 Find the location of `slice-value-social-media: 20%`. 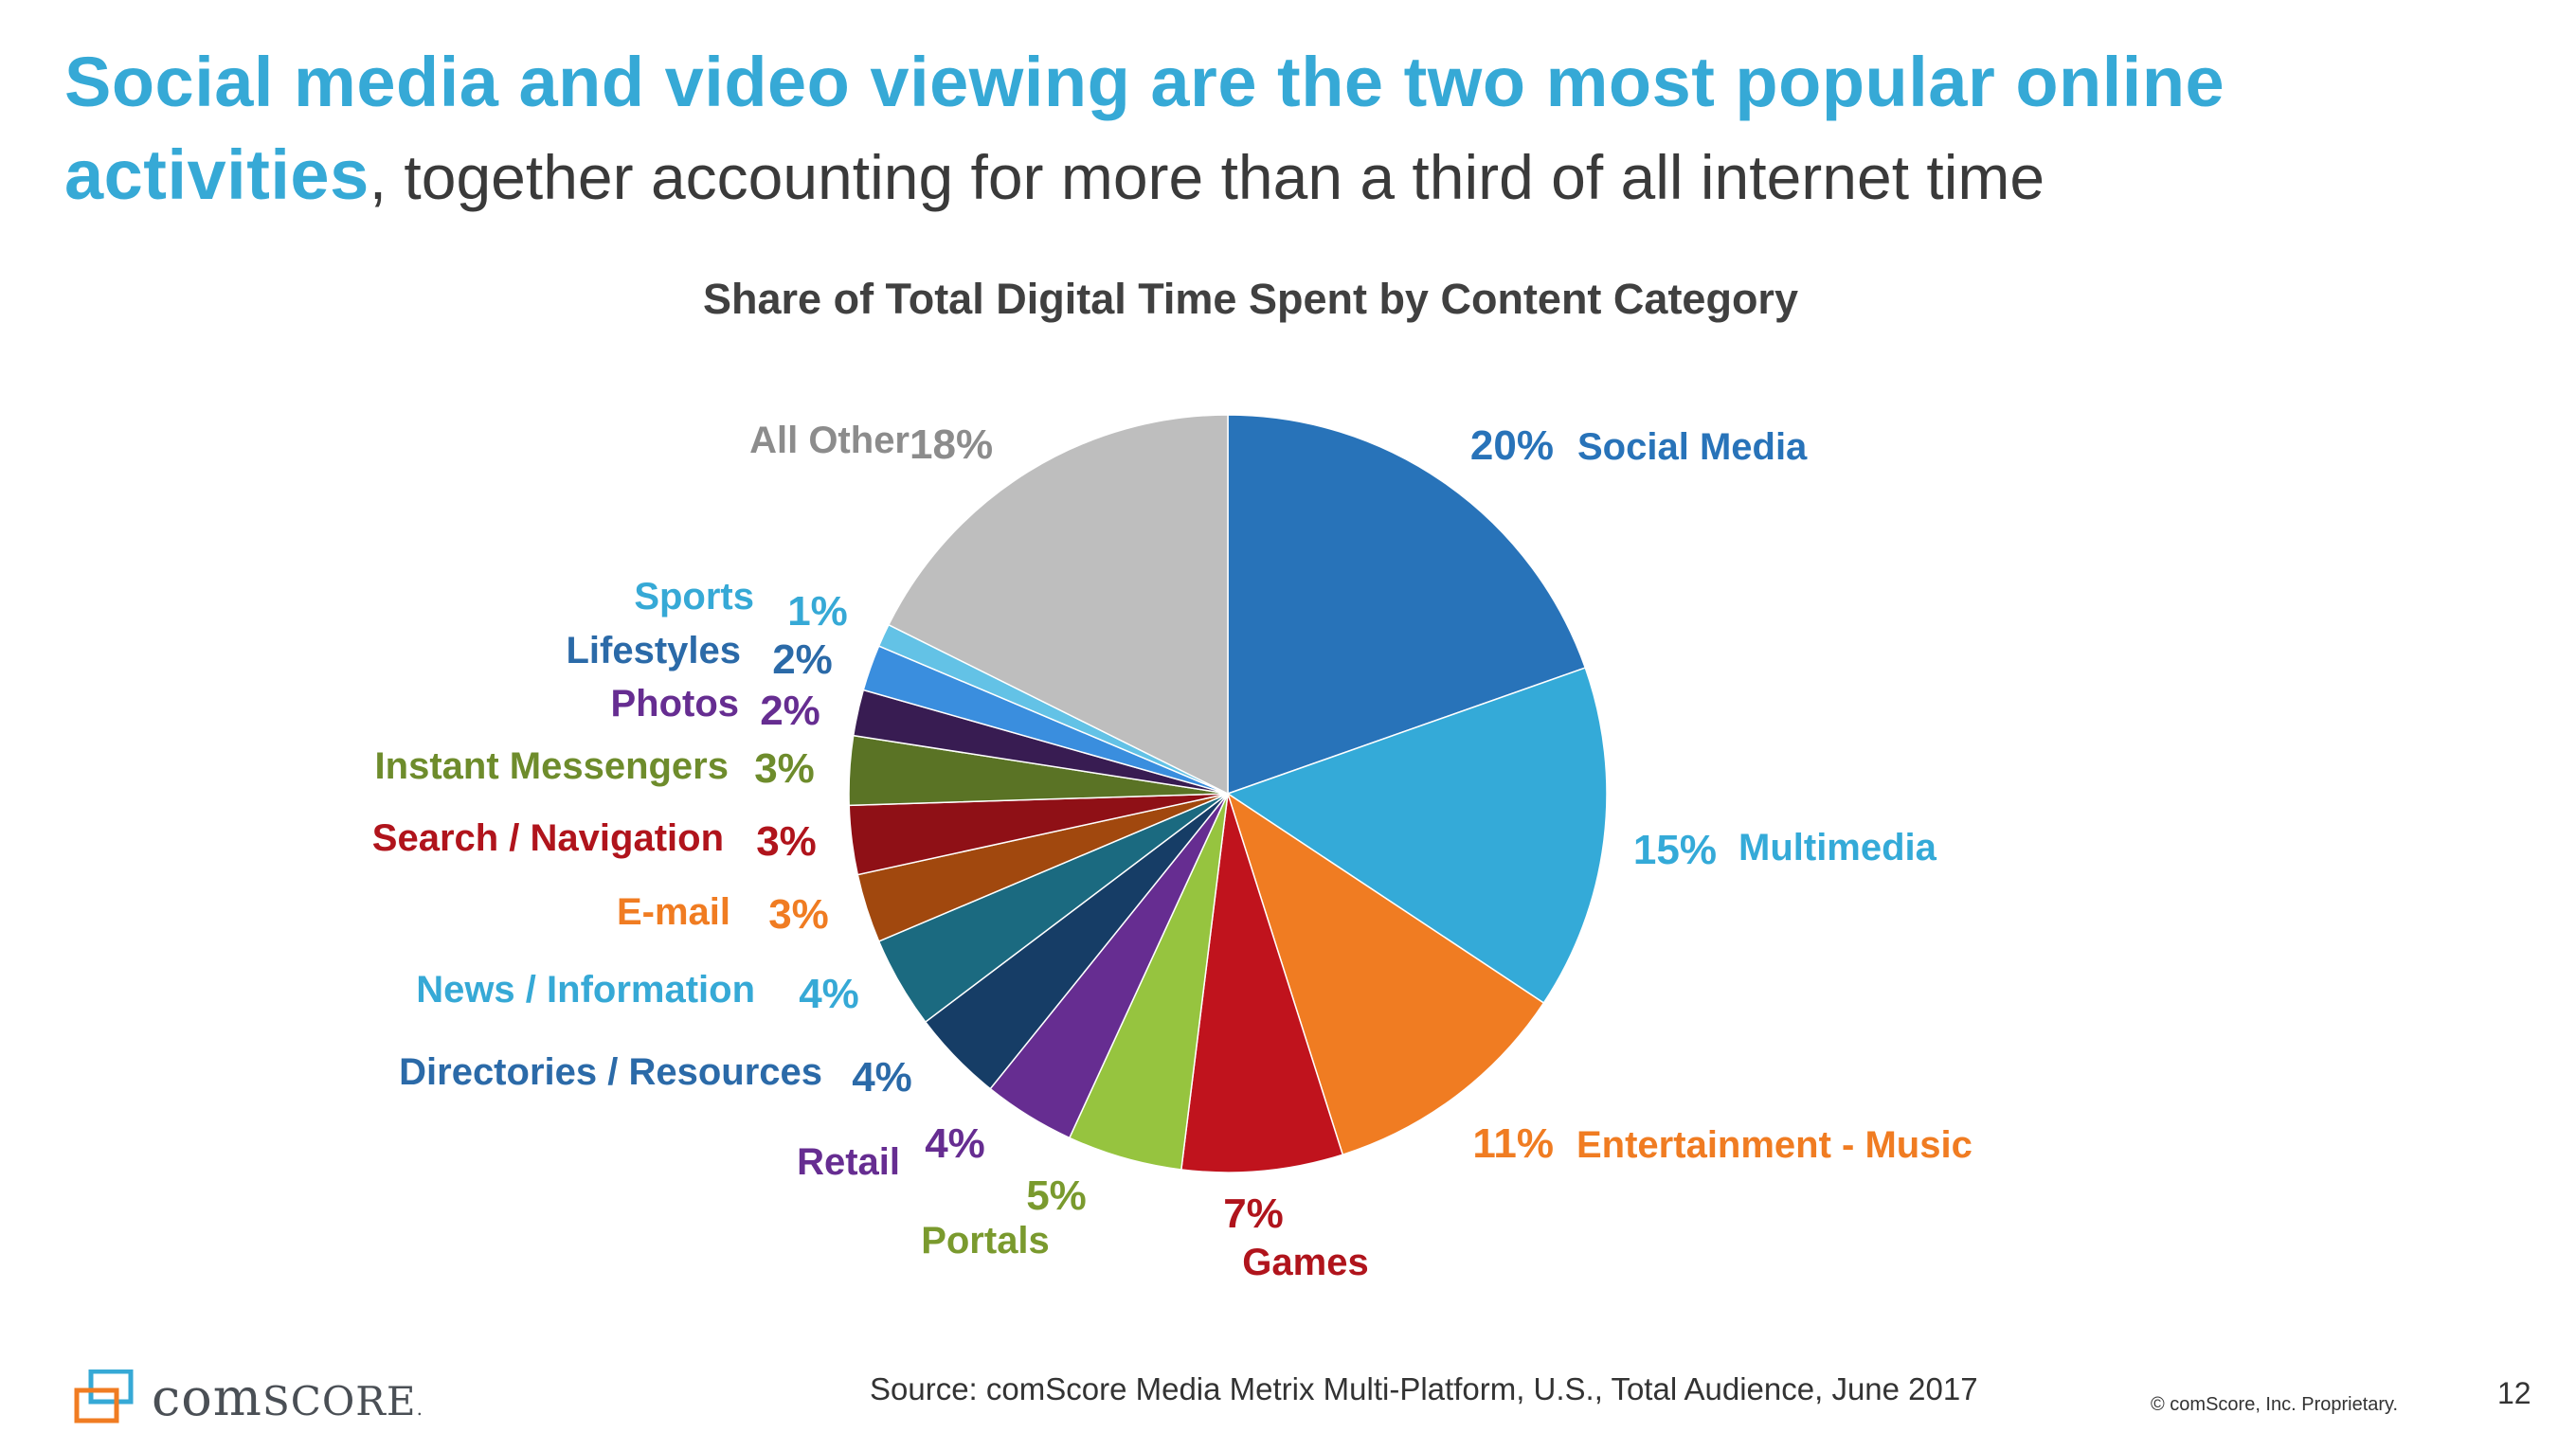

slice-value-social-media: 20% is located at coordinates (1512, 445).